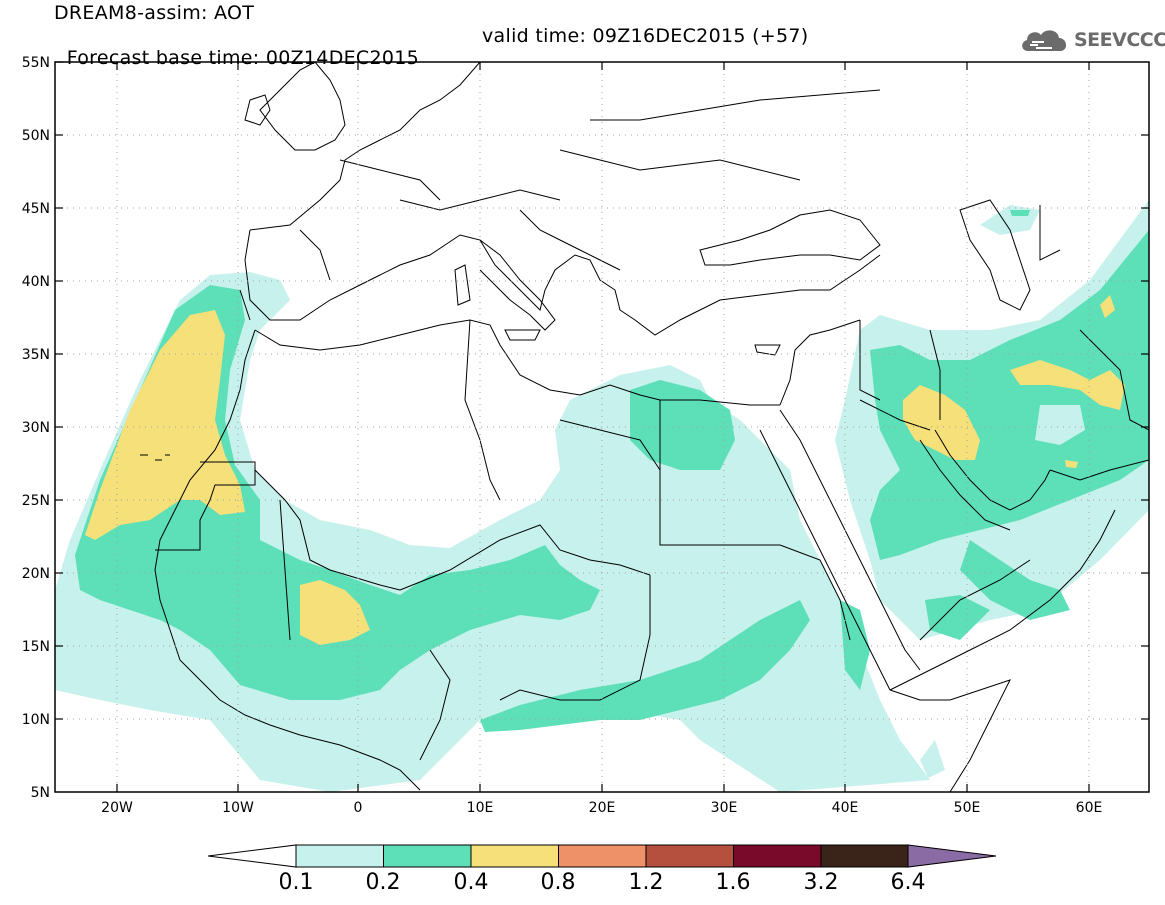  I want to click on seevccc-logo: SEEVCCC, so click(1091, 40).